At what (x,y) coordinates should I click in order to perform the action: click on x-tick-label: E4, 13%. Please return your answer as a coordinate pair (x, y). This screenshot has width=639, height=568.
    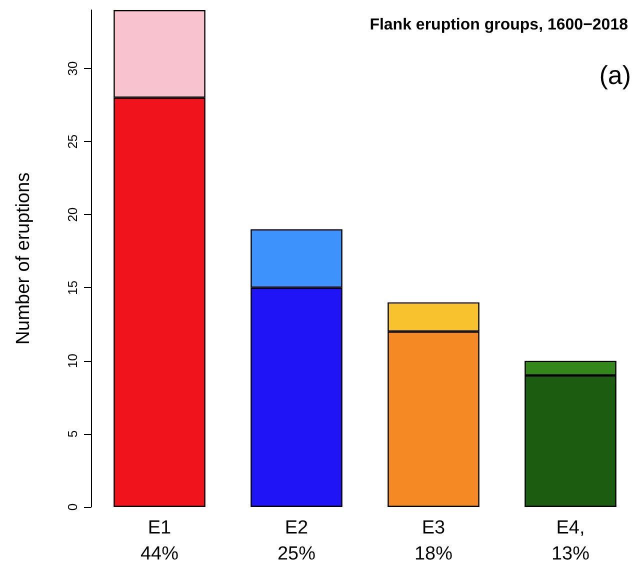
    Looking at the image, I should click on (570, 541).